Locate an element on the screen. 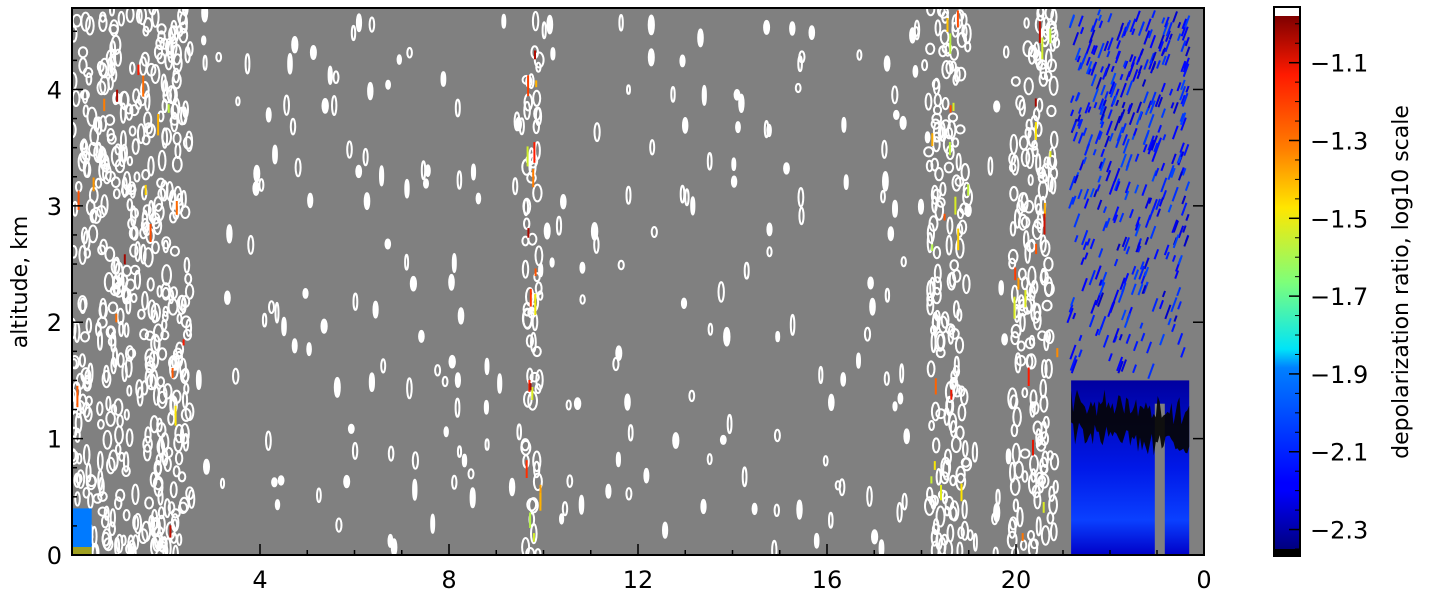 The image size is (1429, 594). colorbar-tick-label: −1.3 is located at coordinates (1339, 142).